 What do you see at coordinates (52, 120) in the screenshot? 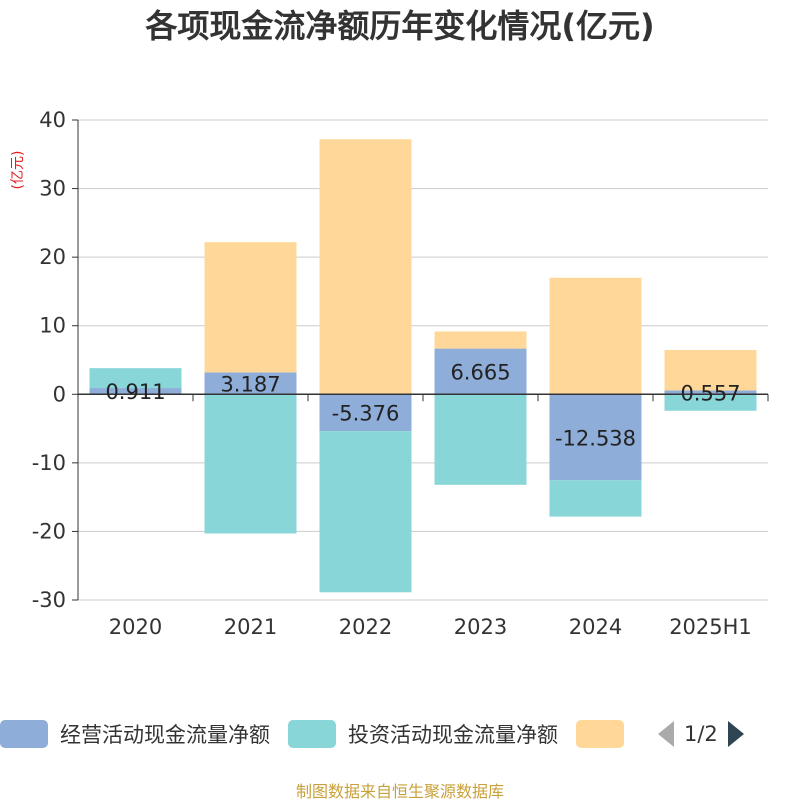
I see `y-tick-label: 40` at bounding box center [52, 120].